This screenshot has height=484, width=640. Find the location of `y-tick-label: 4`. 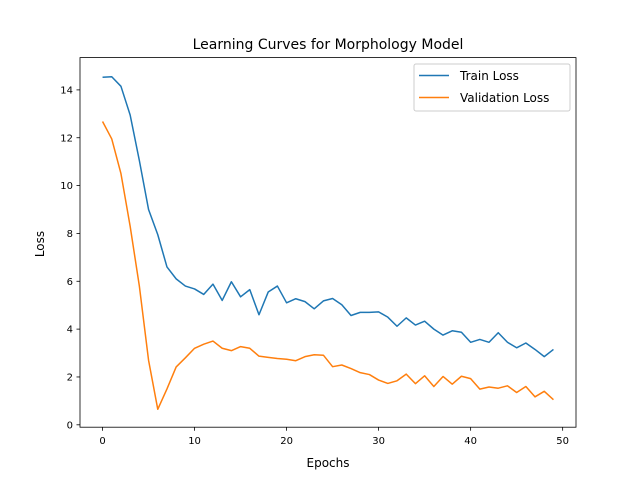

y-tick-label: 4 is located at coordinates (70, 330).